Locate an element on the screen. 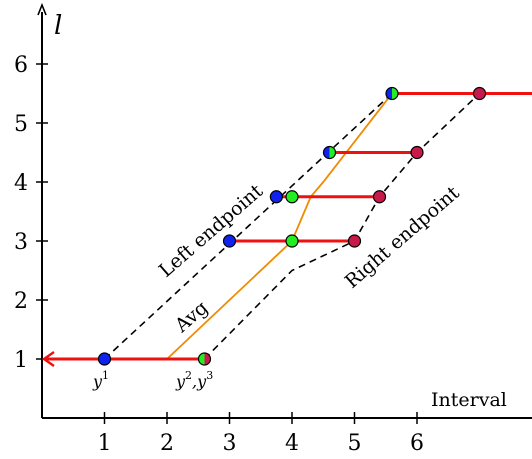  left-avg-marker-4-outline is located at coordinates (392, 93).